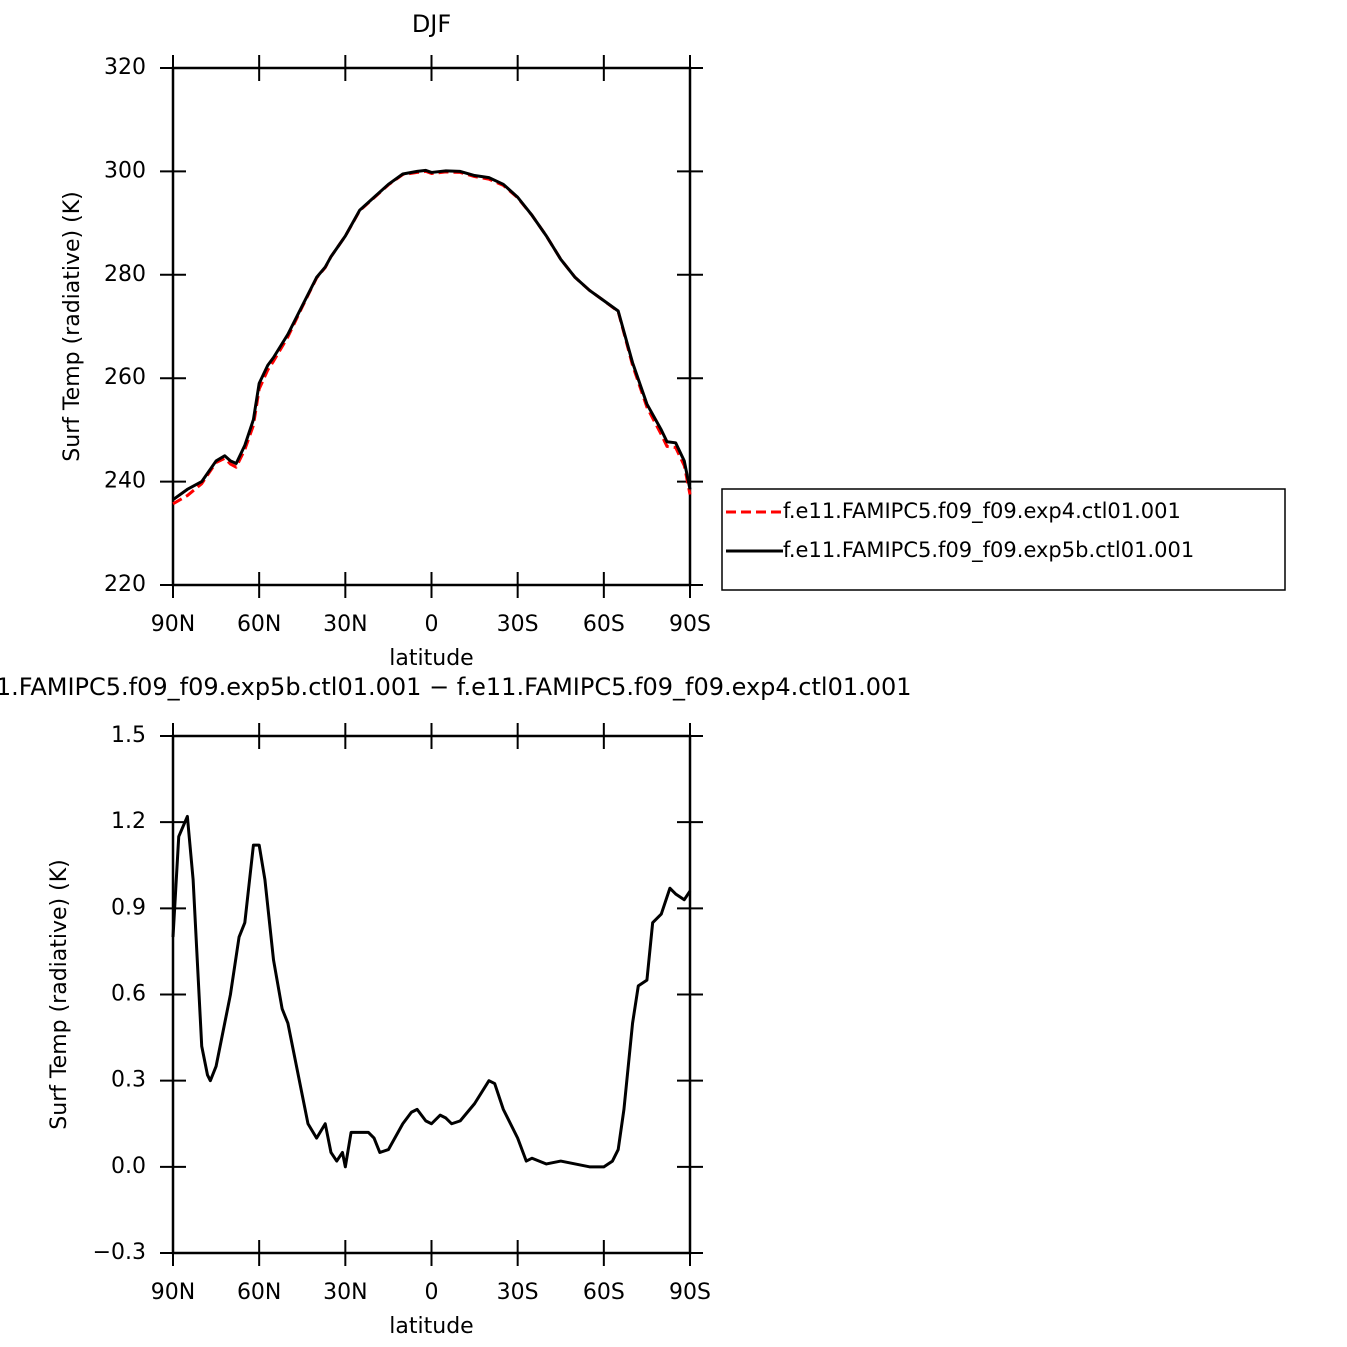 This screenshot has width=1347, height=1347. What do you see at coordinates (988, 550) in the screenshot?
I see `legend-text: f.e11.FAMIPC5.f09_f09.exp5b.ctl01.001` at bounding box center [988, 550].